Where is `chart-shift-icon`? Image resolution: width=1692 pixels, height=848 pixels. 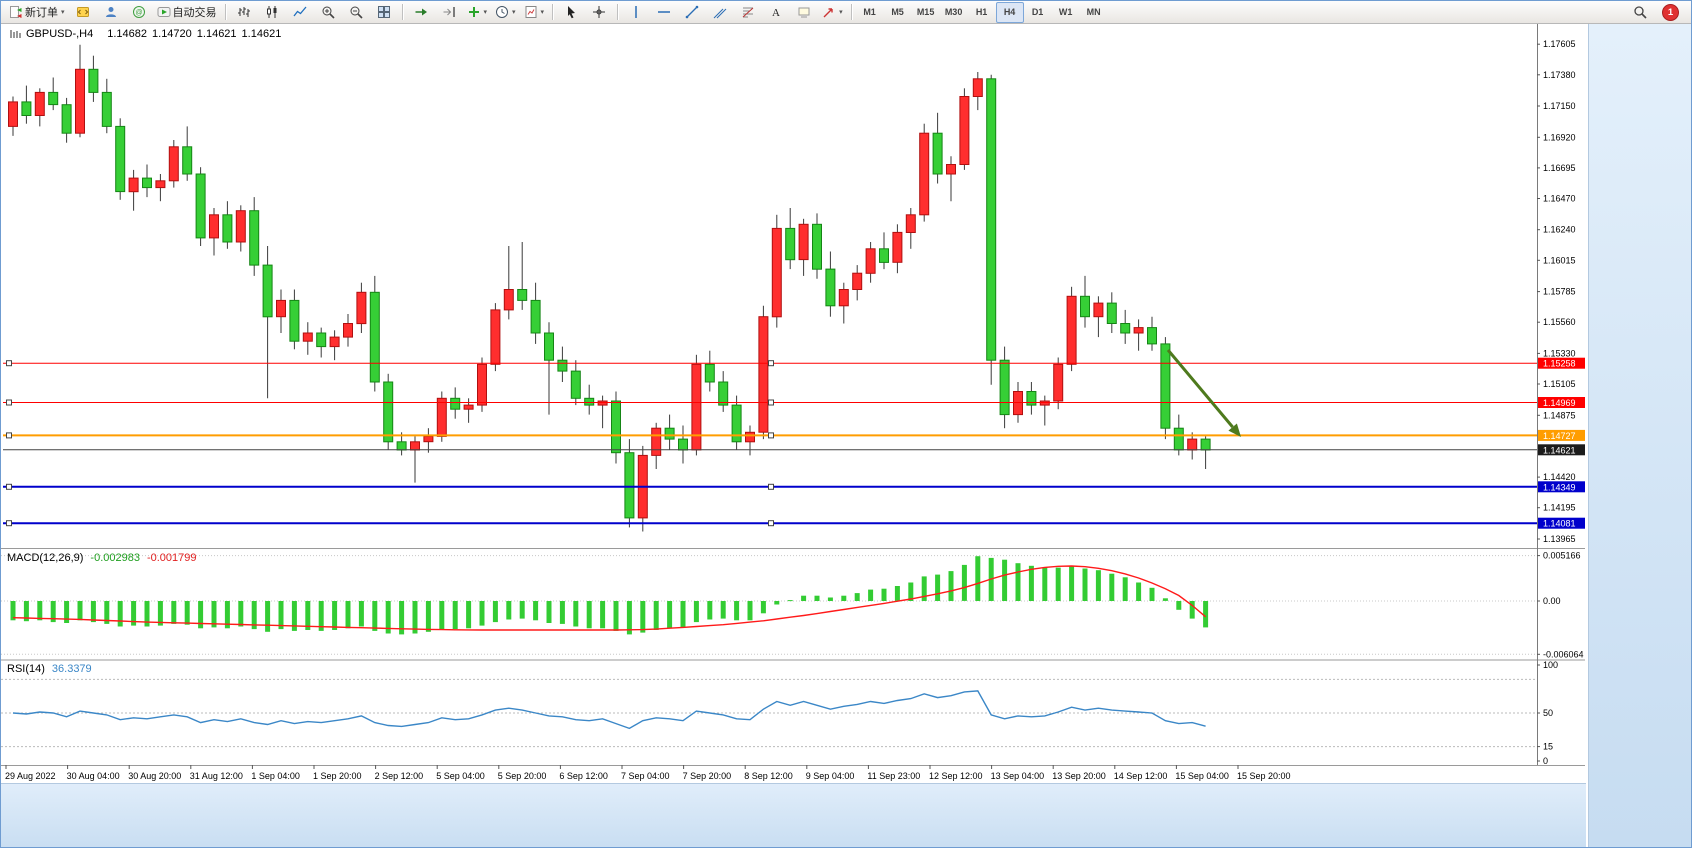
chart-shift-icon is located at coordinates (449, 12).